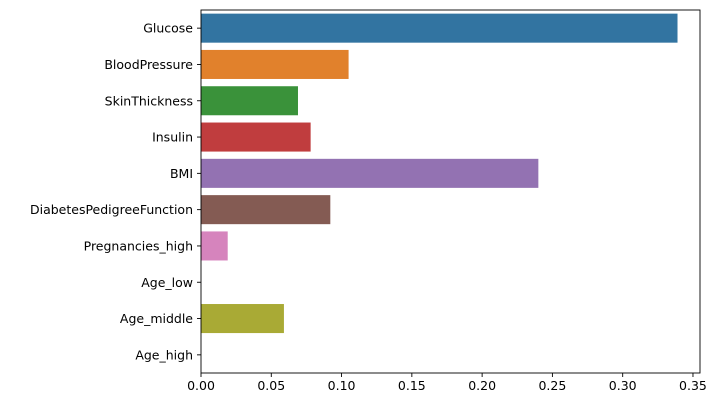  Describe the element at coordinates (271, 385) in the screenshot. I see `x-tick-label-1: 0.05` at that location.